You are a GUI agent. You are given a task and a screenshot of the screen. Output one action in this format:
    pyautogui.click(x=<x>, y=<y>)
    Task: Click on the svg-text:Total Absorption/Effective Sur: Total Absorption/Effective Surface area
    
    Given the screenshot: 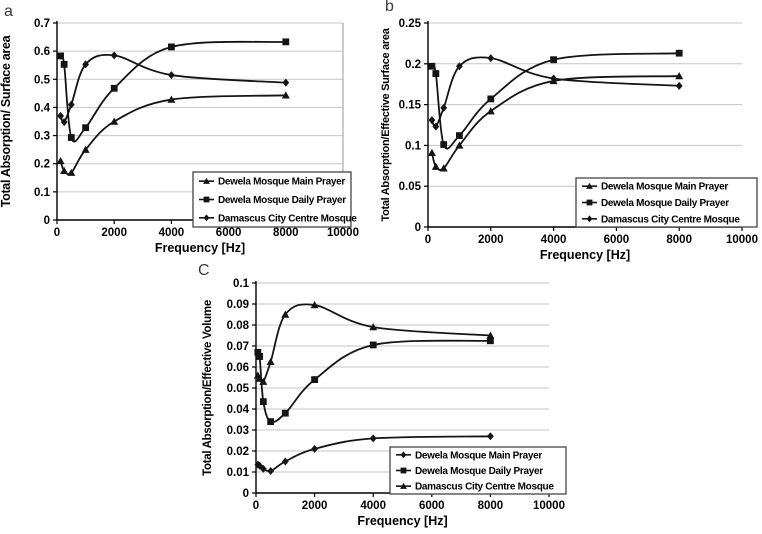 What is the action you would take?
    pyautogui.click(x=386, y=124)
    